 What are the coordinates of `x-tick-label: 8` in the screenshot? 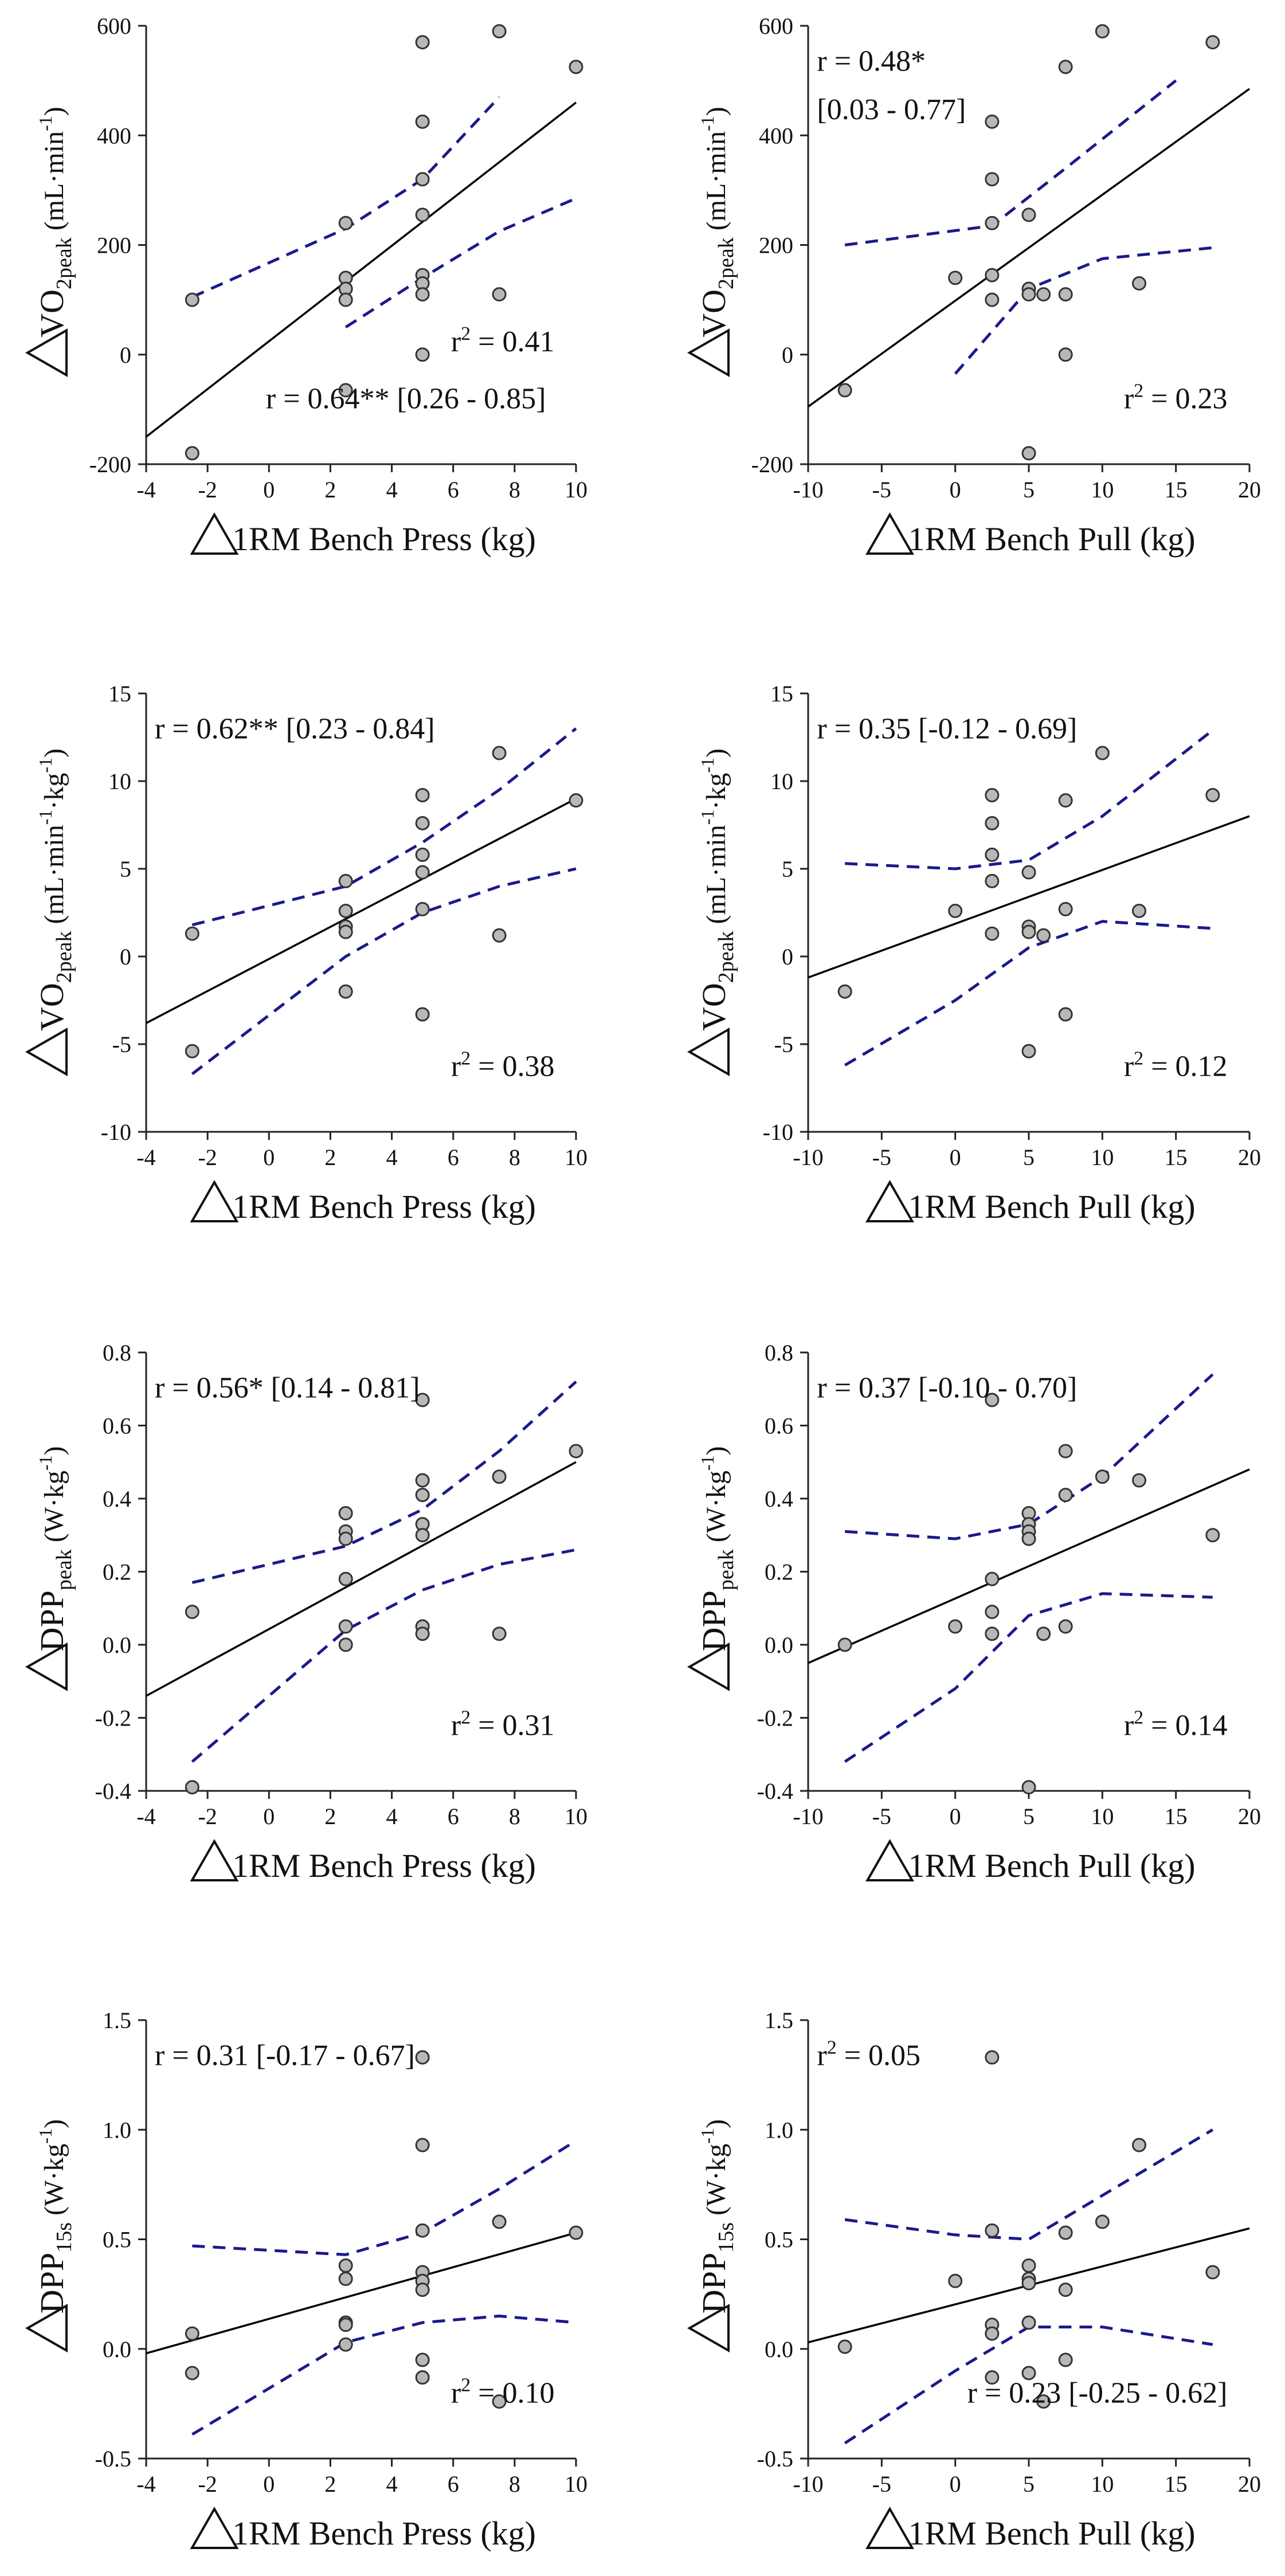 It's located at (514, 1157).